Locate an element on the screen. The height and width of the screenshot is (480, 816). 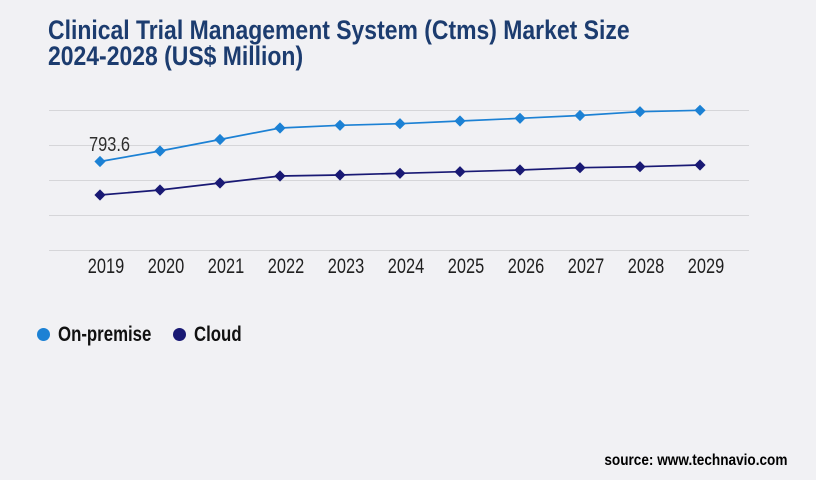
x-tick-label-2029: 2029 is located at coordinates (706, 266).